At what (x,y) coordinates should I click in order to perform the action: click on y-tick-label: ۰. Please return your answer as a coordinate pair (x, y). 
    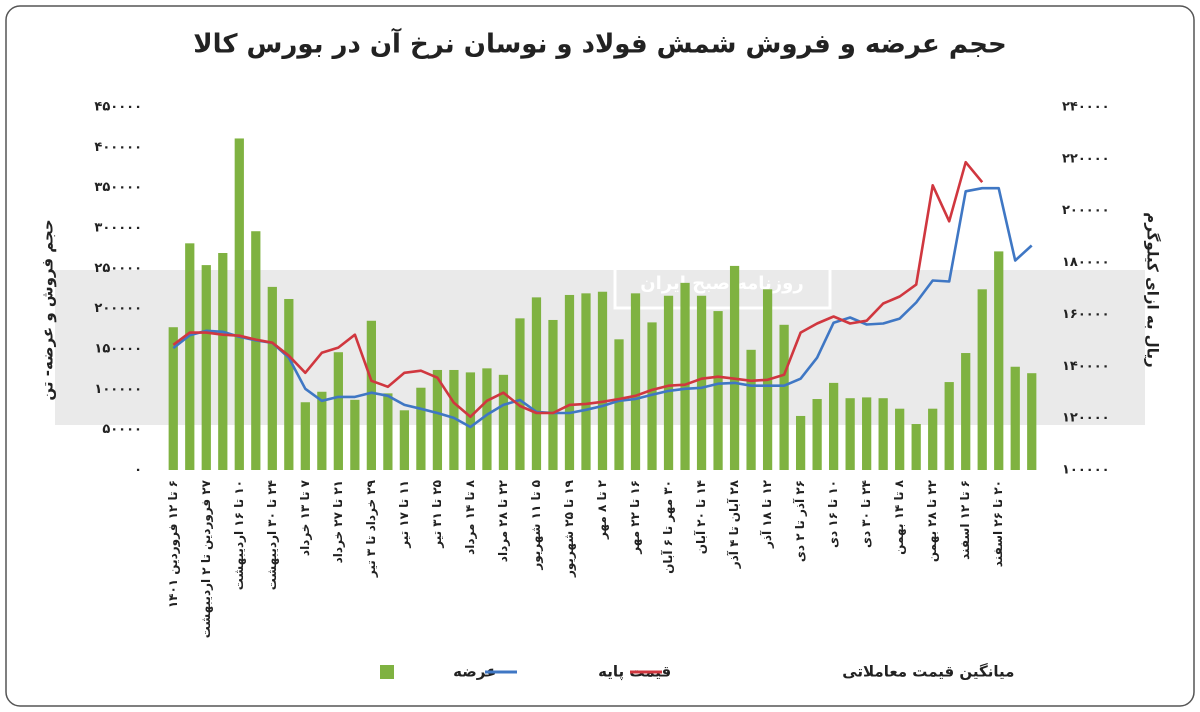
    Looking at the image, I should click on (138, 470).